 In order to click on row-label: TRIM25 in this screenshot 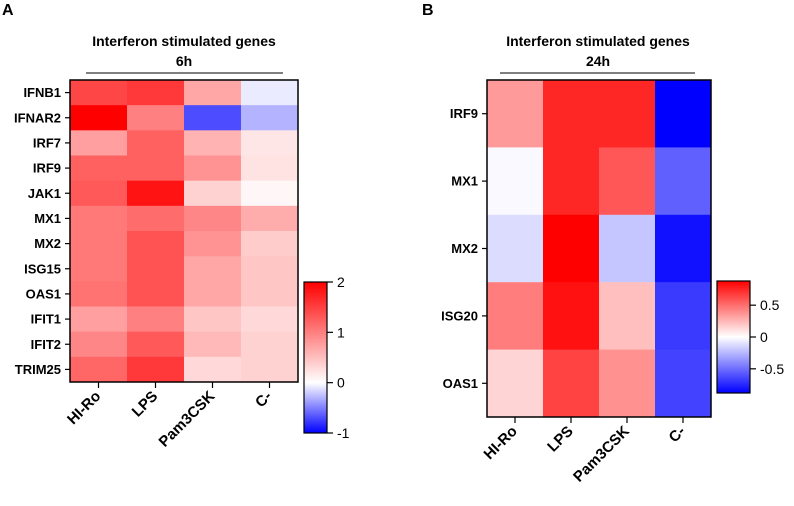, I will do `click(38, 369)`.